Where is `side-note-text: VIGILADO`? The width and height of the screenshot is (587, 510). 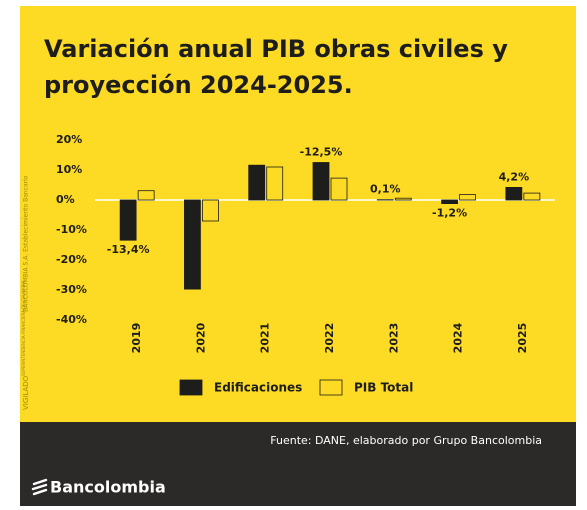
side-note-text: VIGILADO is located at coordinates (26, 392).